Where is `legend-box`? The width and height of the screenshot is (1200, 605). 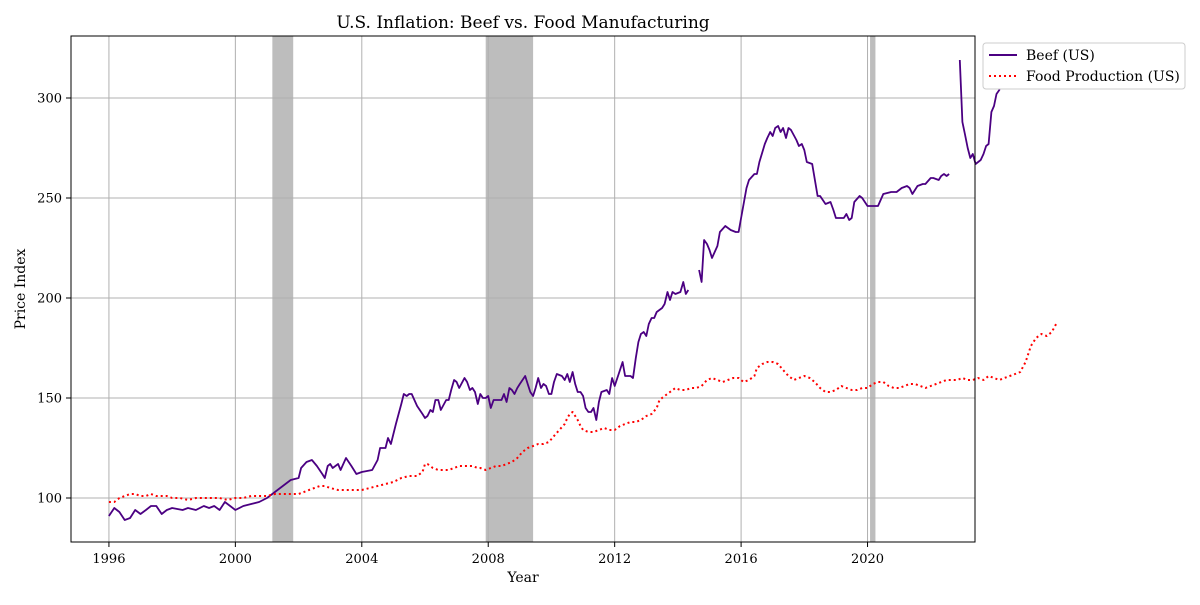
legend-box is located at coordinates (1084, 66).